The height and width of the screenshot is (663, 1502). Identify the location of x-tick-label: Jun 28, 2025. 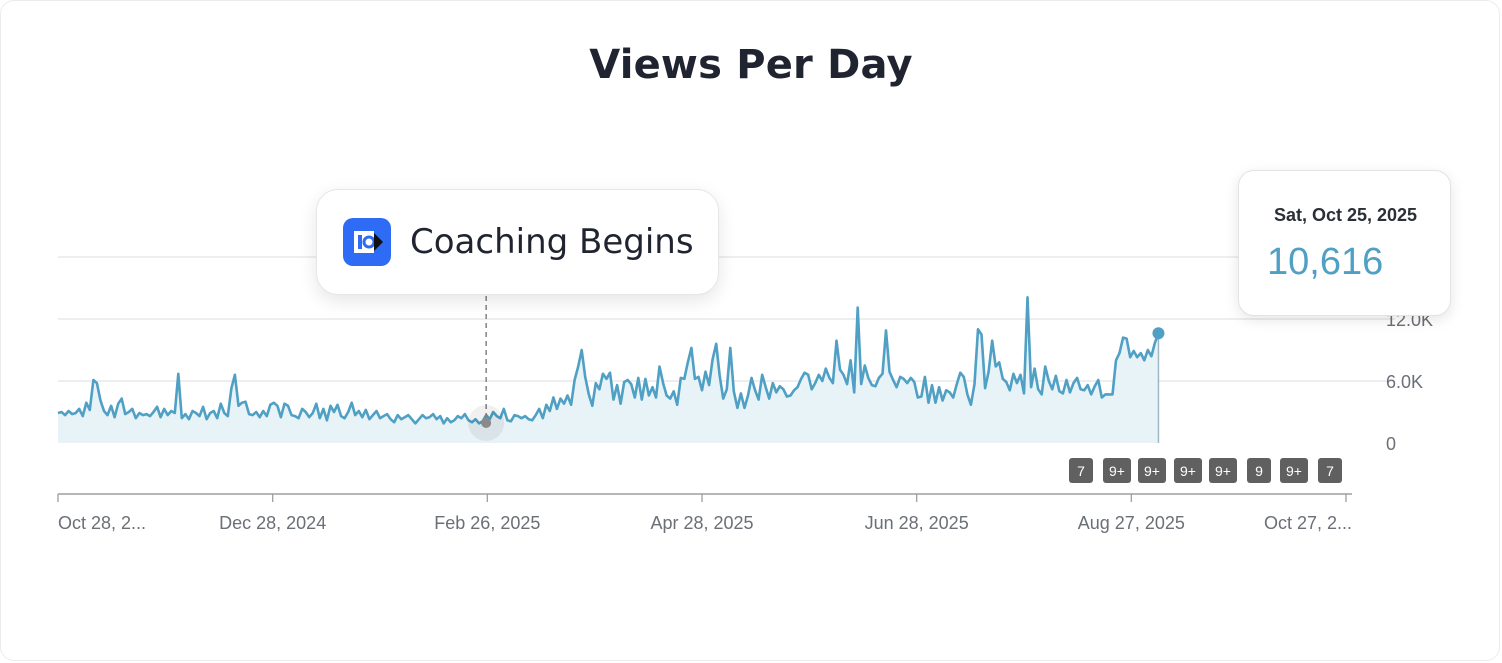
(917, 523).